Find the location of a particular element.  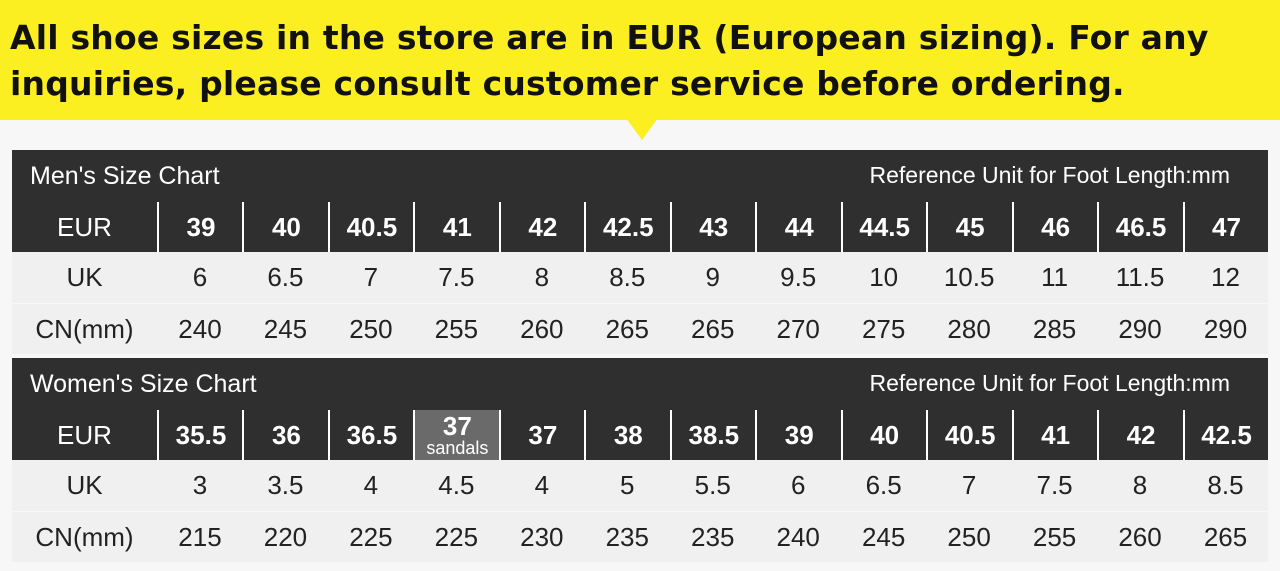

size-cell: 11.5 is located at coordinates (1140, 277).